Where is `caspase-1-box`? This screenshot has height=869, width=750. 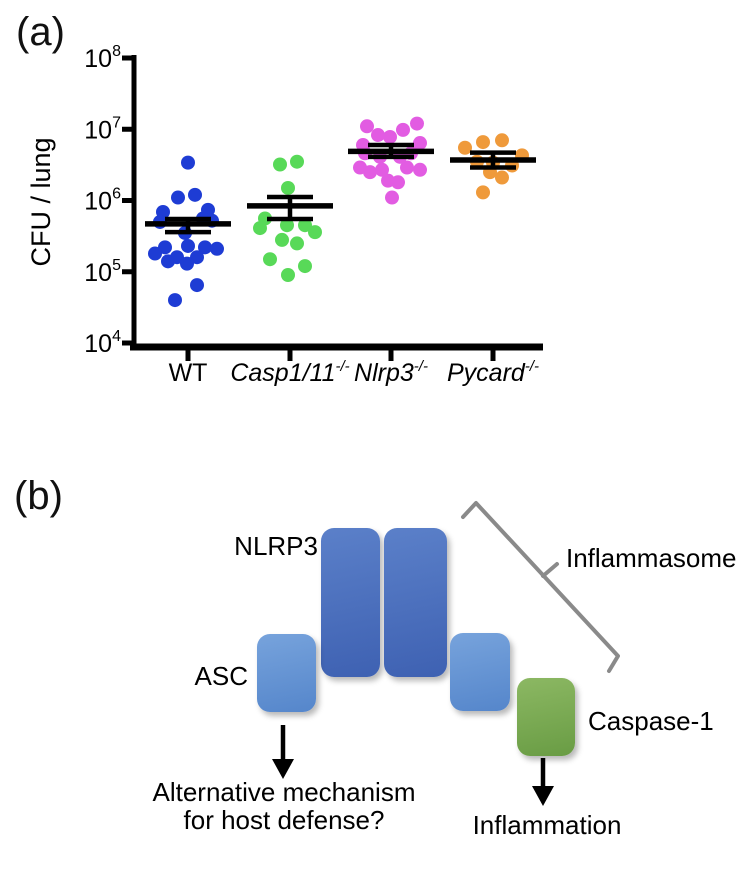 caspase-1-box is located at coordinates (546, 717).